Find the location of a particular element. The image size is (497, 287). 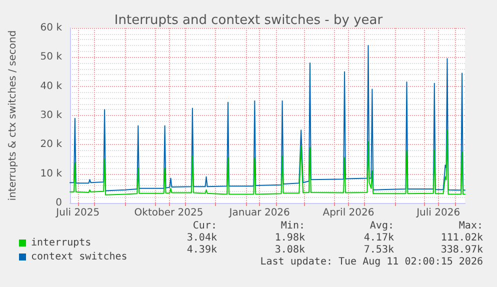

y-axis-title: interrupts & ctx switches / second is located at coordinates (13, 115).